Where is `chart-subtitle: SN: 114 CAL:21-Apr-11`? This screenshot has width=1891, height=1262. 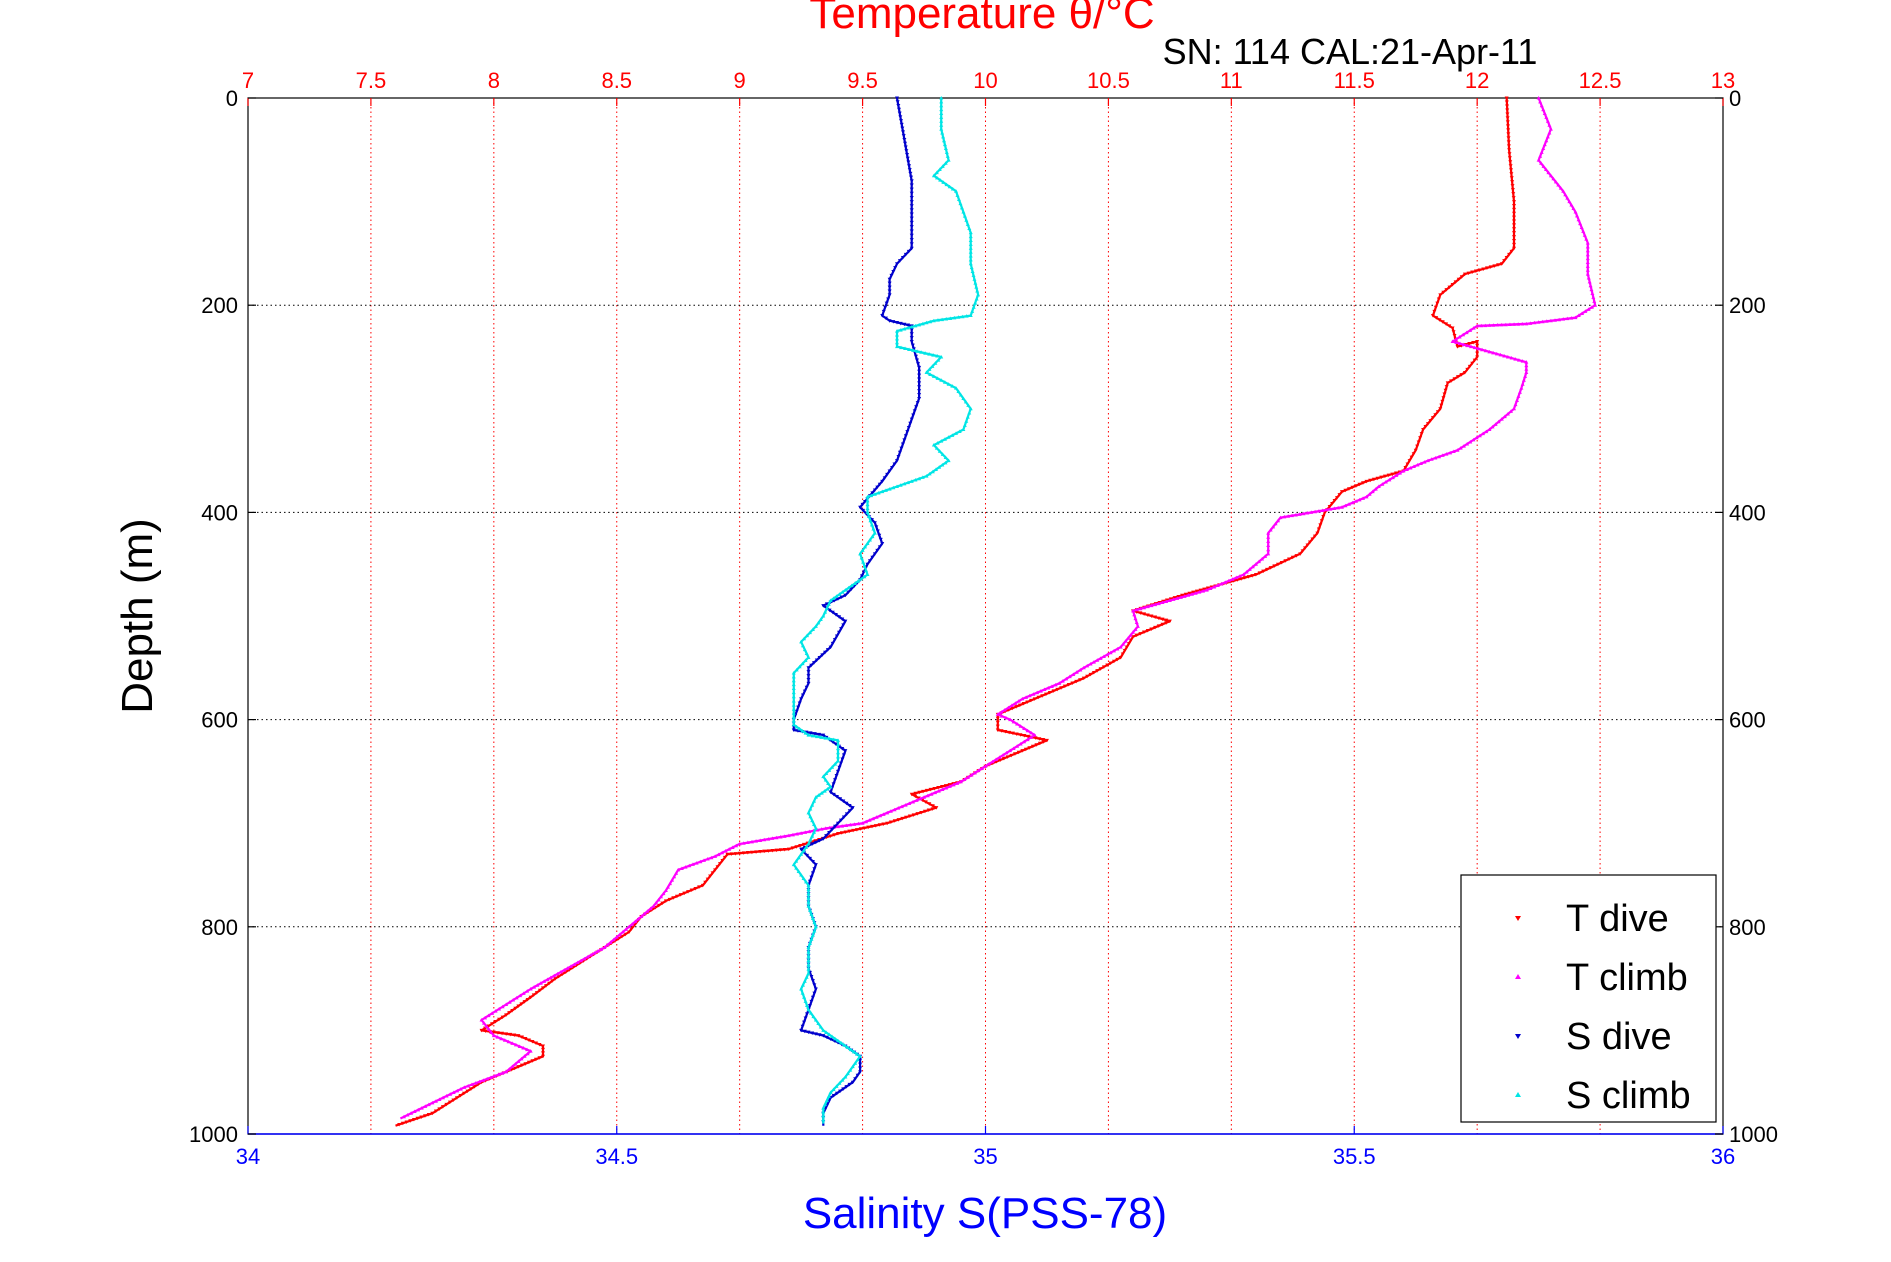 chart-subtitle: SN: 114 CAL:21-Apr-11 is located at coordinates (1350, 51).